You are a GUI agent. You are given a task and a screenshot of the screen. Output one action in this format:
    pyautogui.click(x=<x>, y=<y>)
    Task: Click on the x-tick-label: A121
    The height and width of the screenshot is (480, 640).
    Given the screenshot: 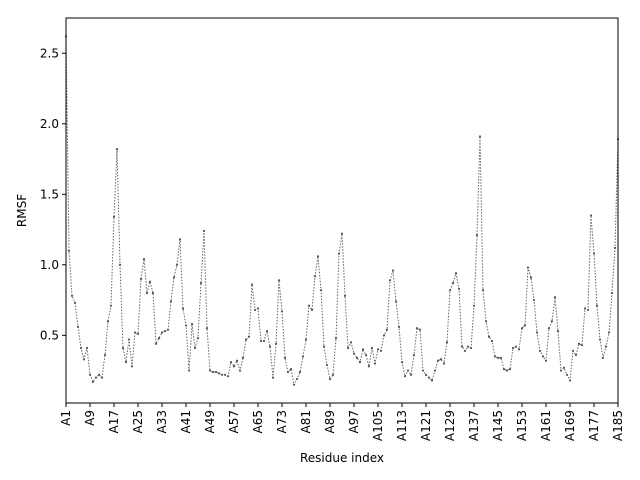 What is the action you would take?
    pyautogui.click(x=426, y=425)
    